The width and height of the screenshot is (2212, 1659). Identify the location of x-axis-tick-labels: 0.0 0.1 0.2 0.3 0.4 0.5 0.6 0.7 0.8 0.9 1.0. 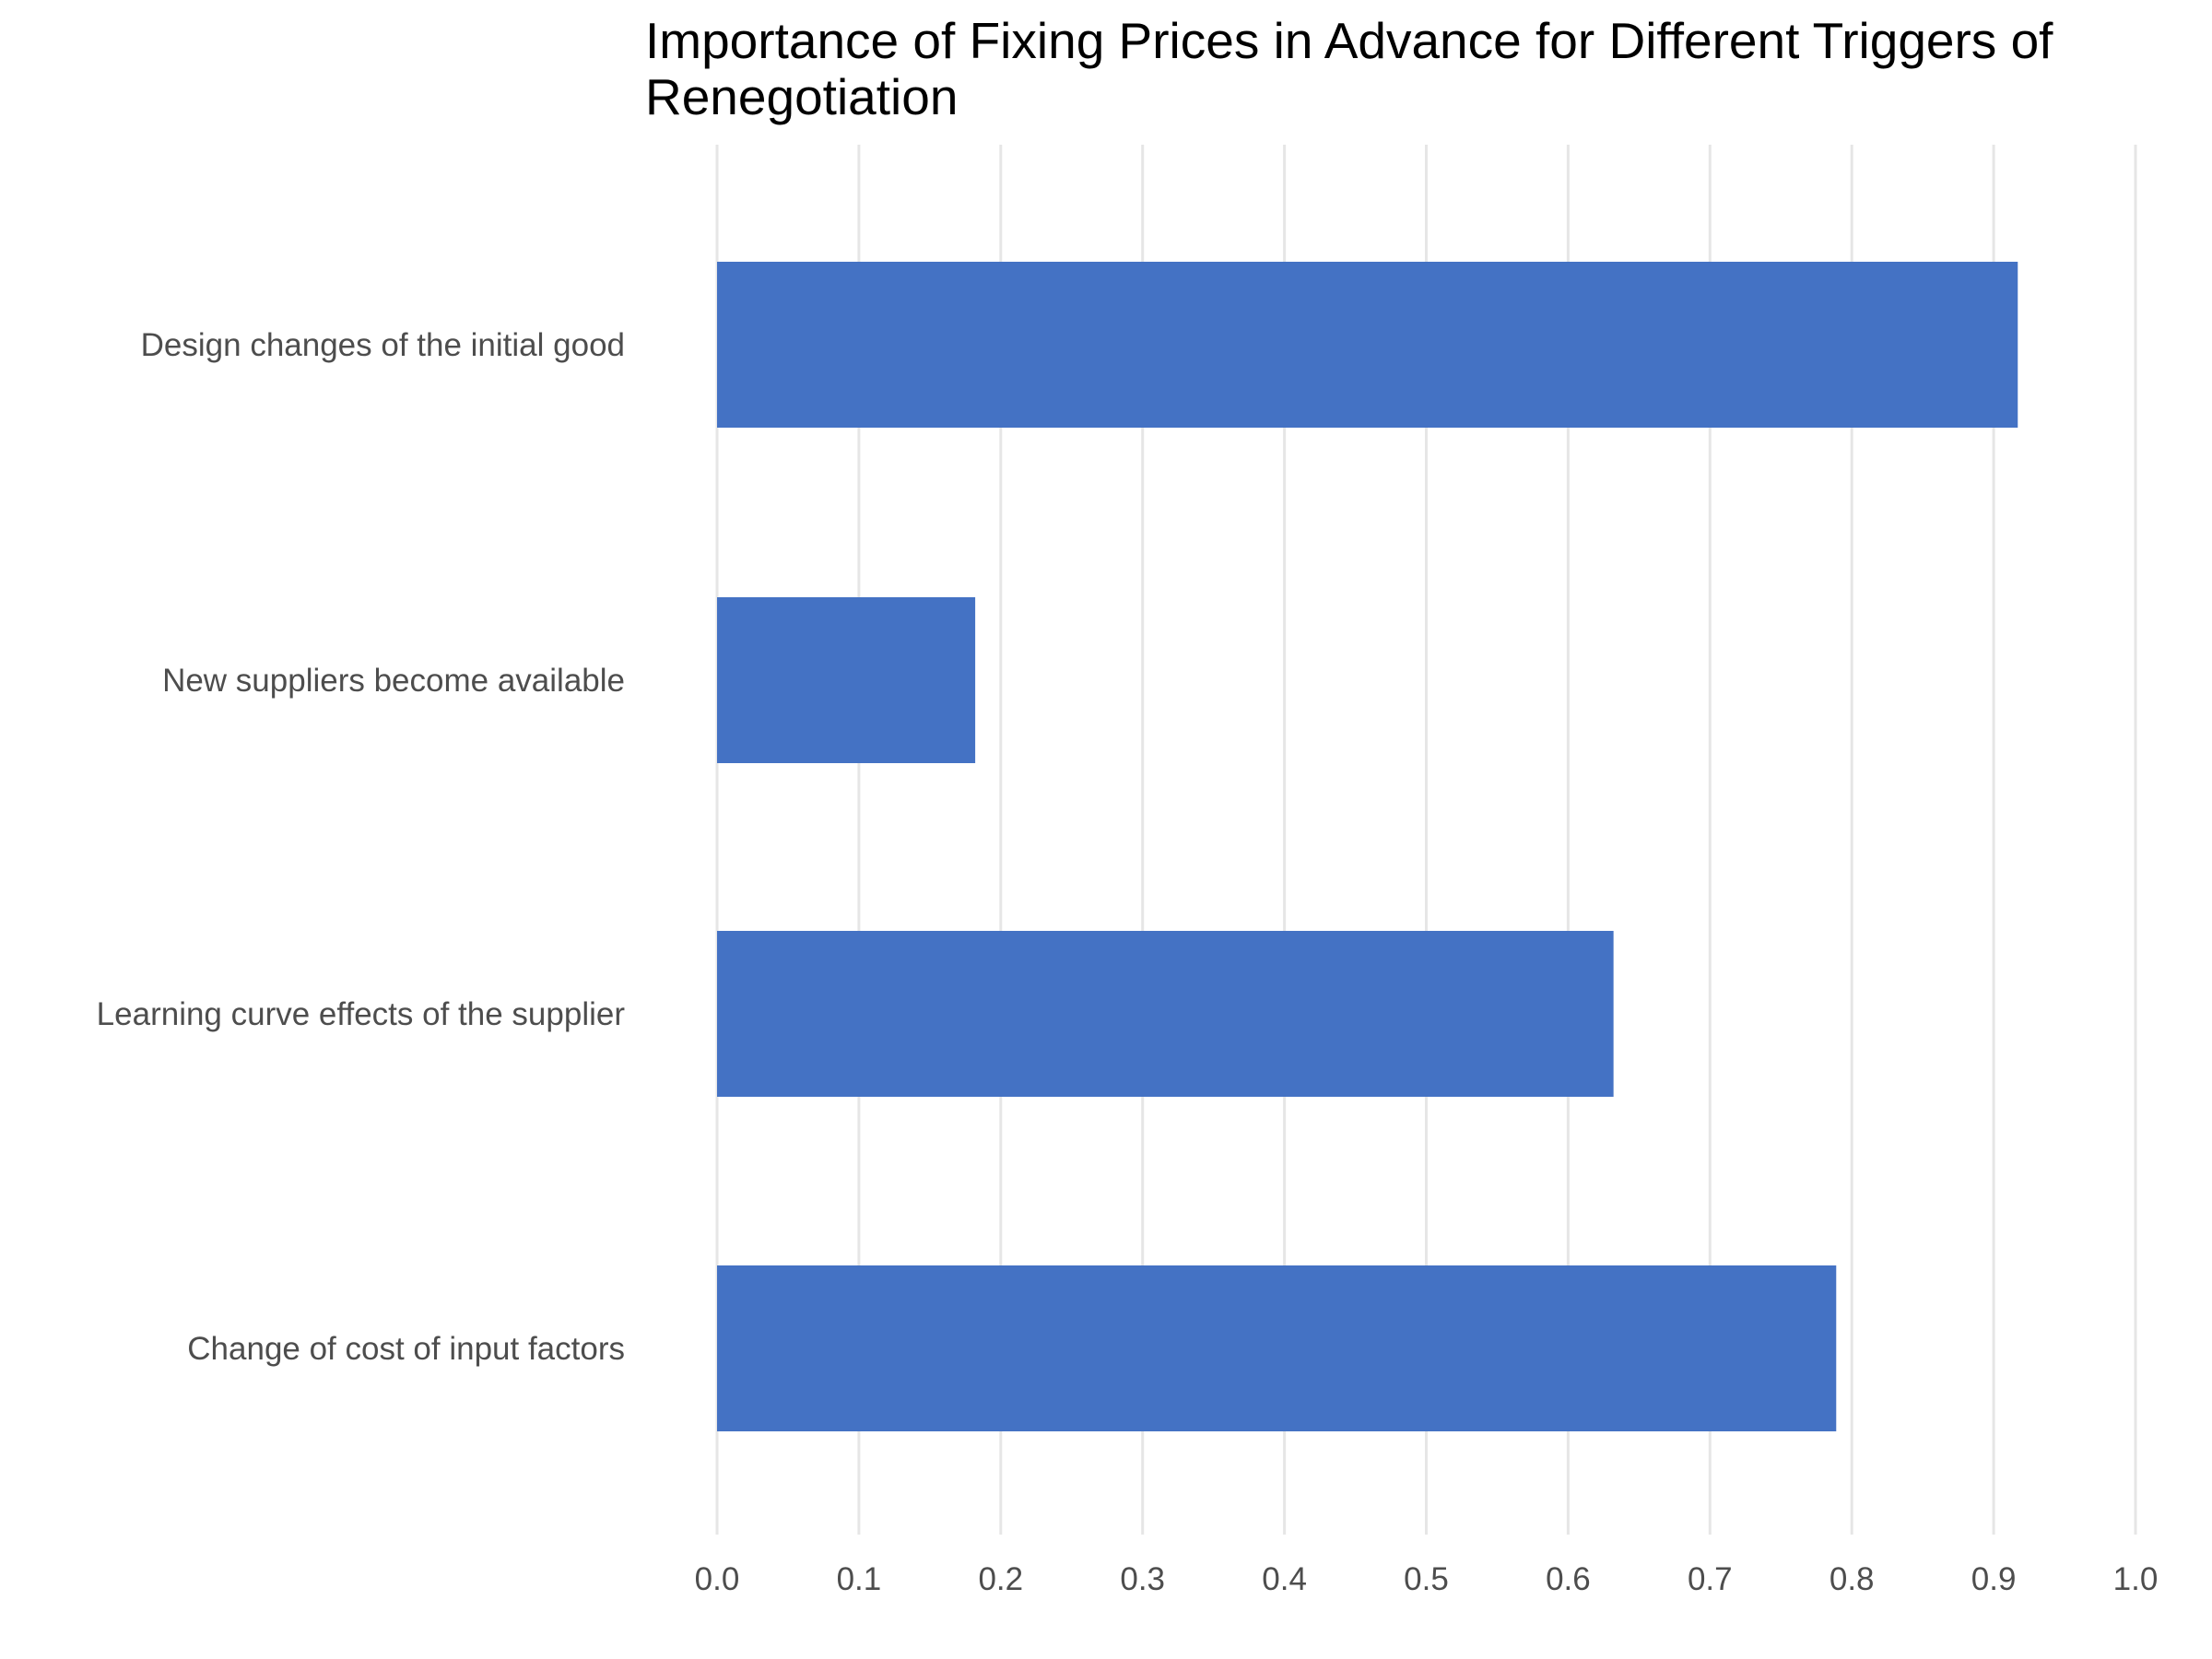
(1427, 1579).